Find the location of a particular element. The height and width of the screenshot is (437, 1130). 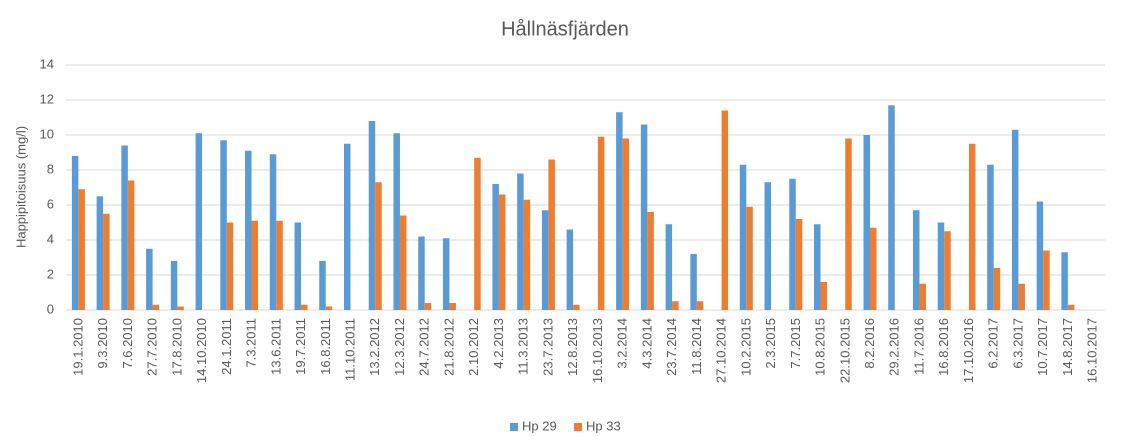

x-tick-label: 23.7.2013 is located at coordinates (547, 347).